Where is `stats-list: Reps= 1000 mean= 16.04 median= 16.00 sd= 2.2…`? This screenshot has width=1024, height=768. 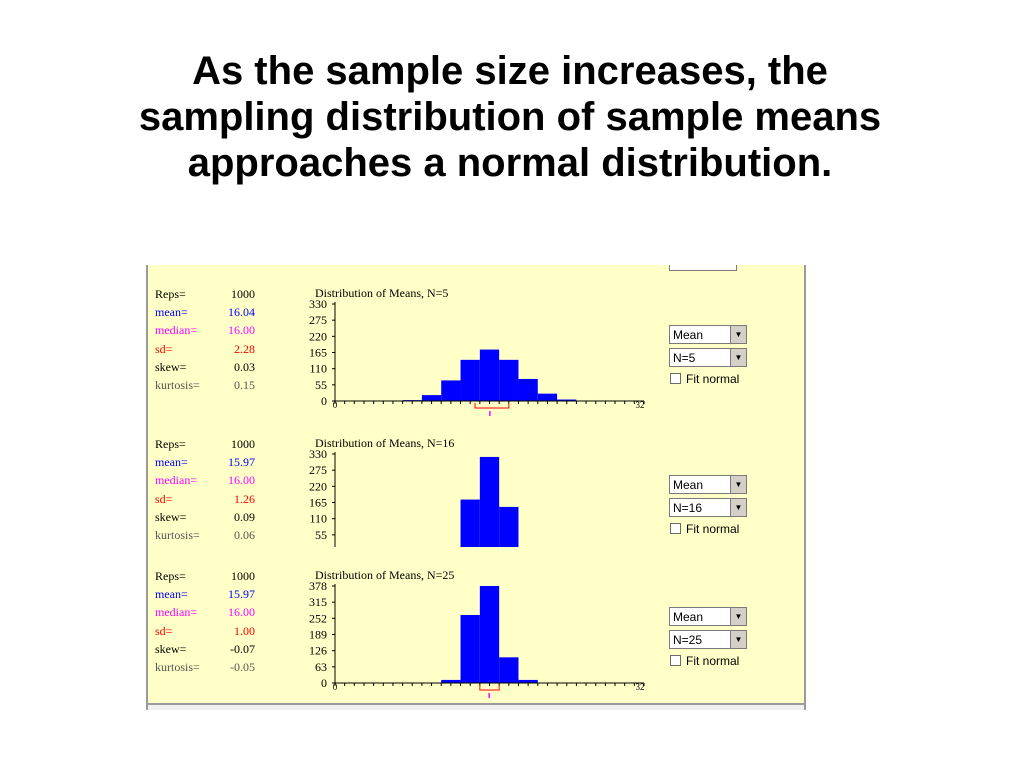
stats-list: Reps= 1000 mean= 16.04 median= 16.00 sd= 2.2… is located at coordinates (205, 339).